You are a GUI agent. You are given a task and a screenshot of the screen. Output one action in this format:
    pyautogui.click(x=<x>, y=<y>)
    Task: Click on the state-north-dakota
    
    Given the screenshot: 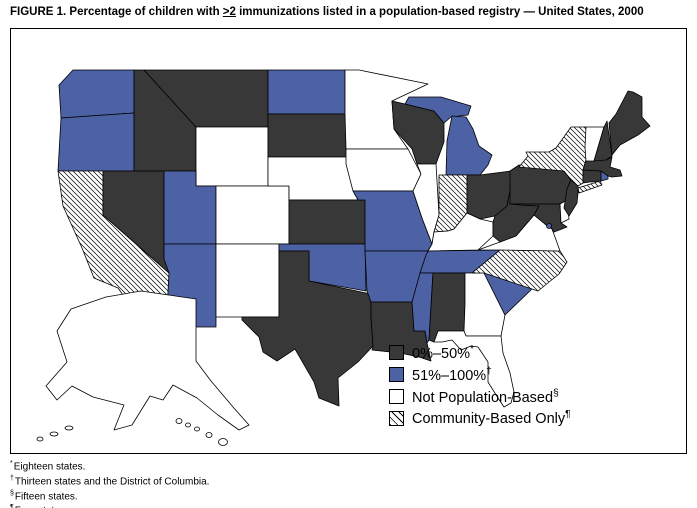 What is the action you would take?
    pyautogui.click(x=306, y=92)
    